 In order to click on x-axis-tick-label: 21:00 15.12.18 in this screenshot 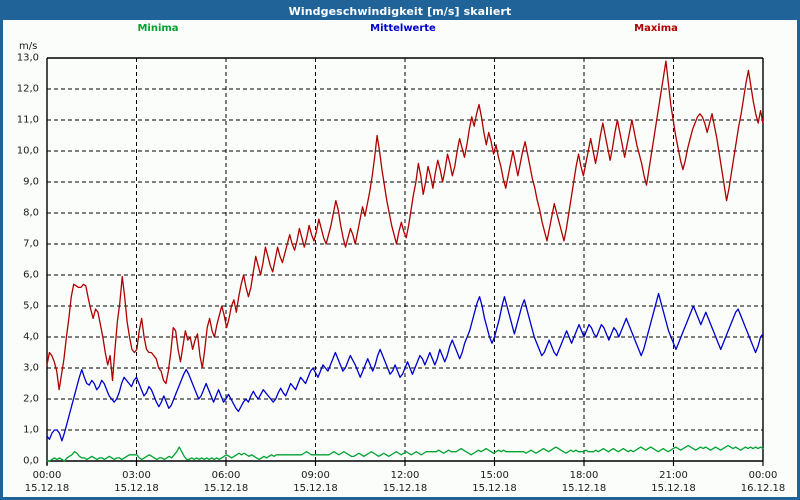, I will do `click(673, 482)`.